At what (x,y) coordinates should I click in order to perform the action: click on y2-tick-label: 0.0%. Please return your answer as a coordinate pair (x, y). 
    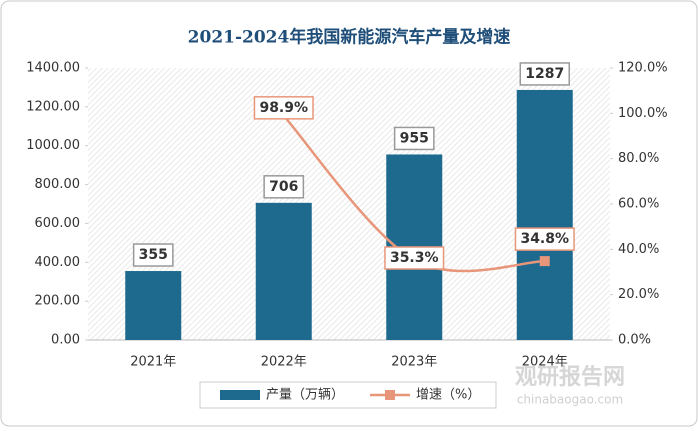
    Looking at the image, I should click on (634, 340).